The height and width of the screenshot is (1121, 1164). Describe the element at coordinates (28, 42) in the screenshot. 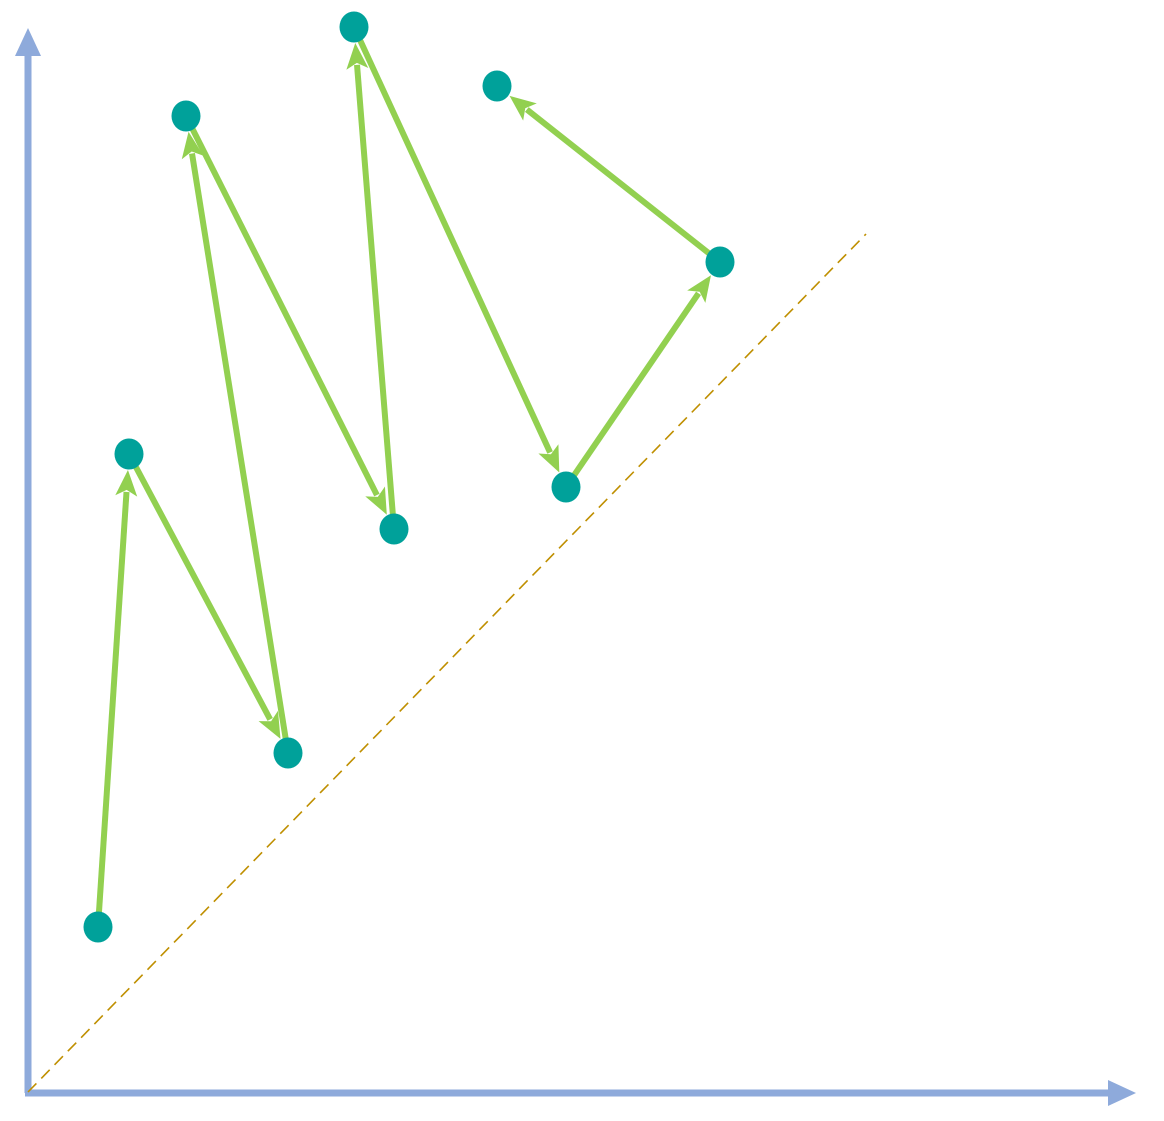

I see `y-axis-arrowhead-icon` at that location.